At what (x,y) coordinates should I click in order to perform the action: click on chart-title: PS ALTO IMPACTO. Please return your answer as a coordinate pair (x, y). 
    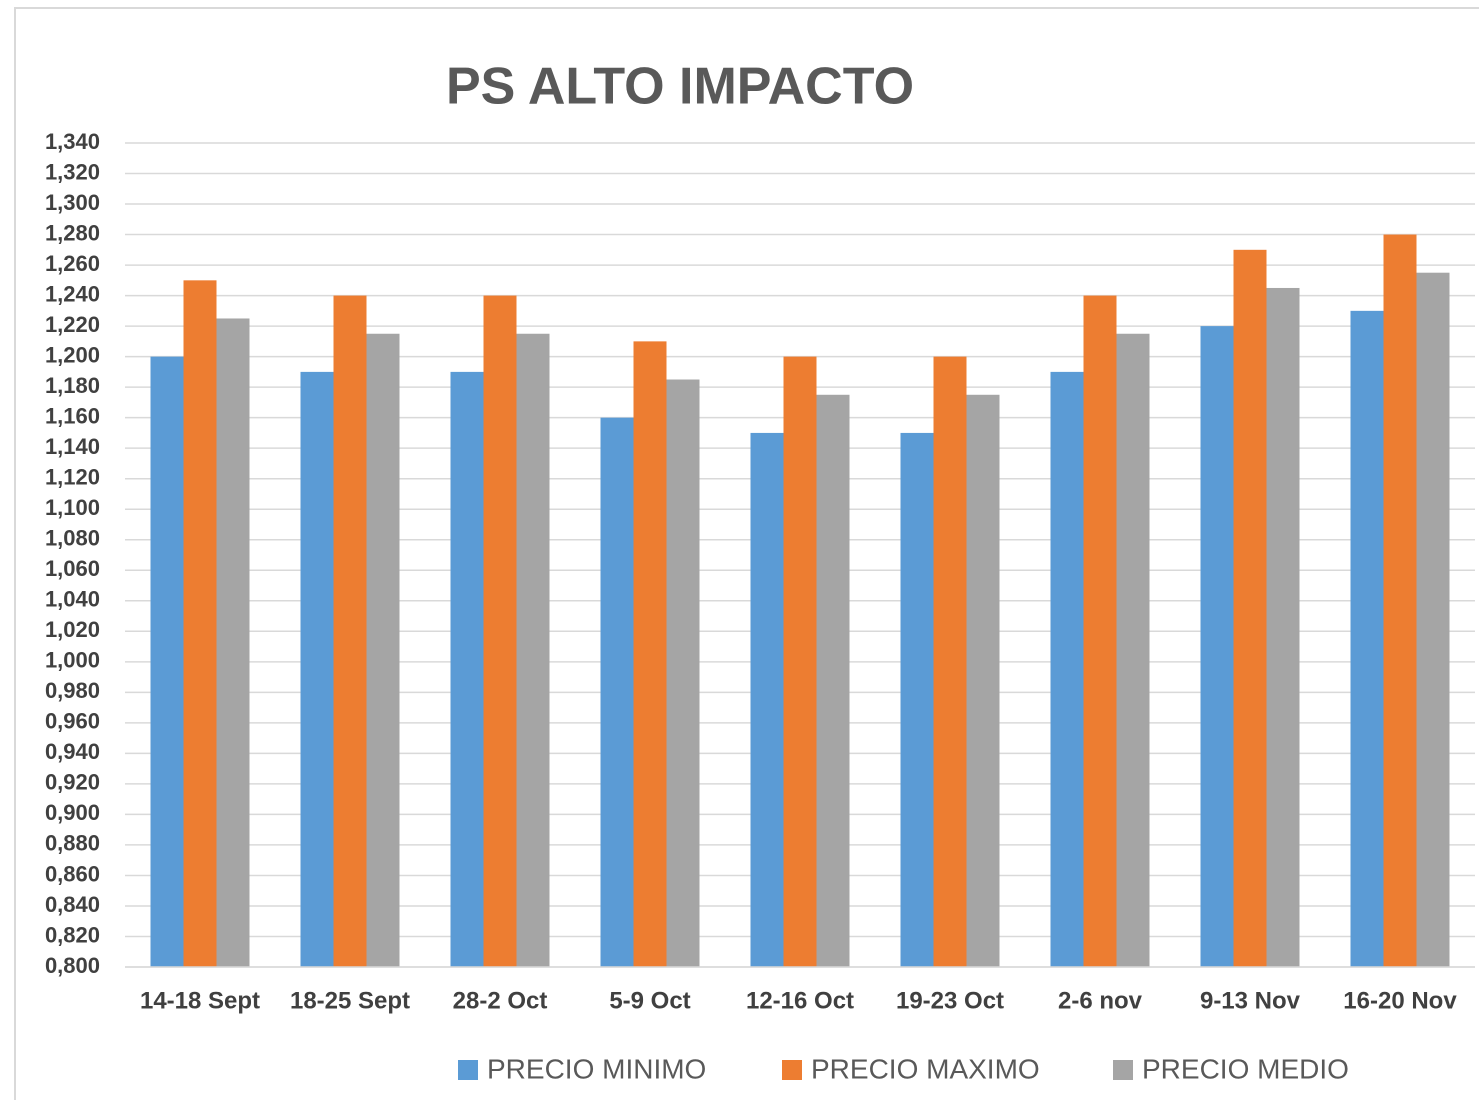
    Looking at the image, I should click on (680, 87).